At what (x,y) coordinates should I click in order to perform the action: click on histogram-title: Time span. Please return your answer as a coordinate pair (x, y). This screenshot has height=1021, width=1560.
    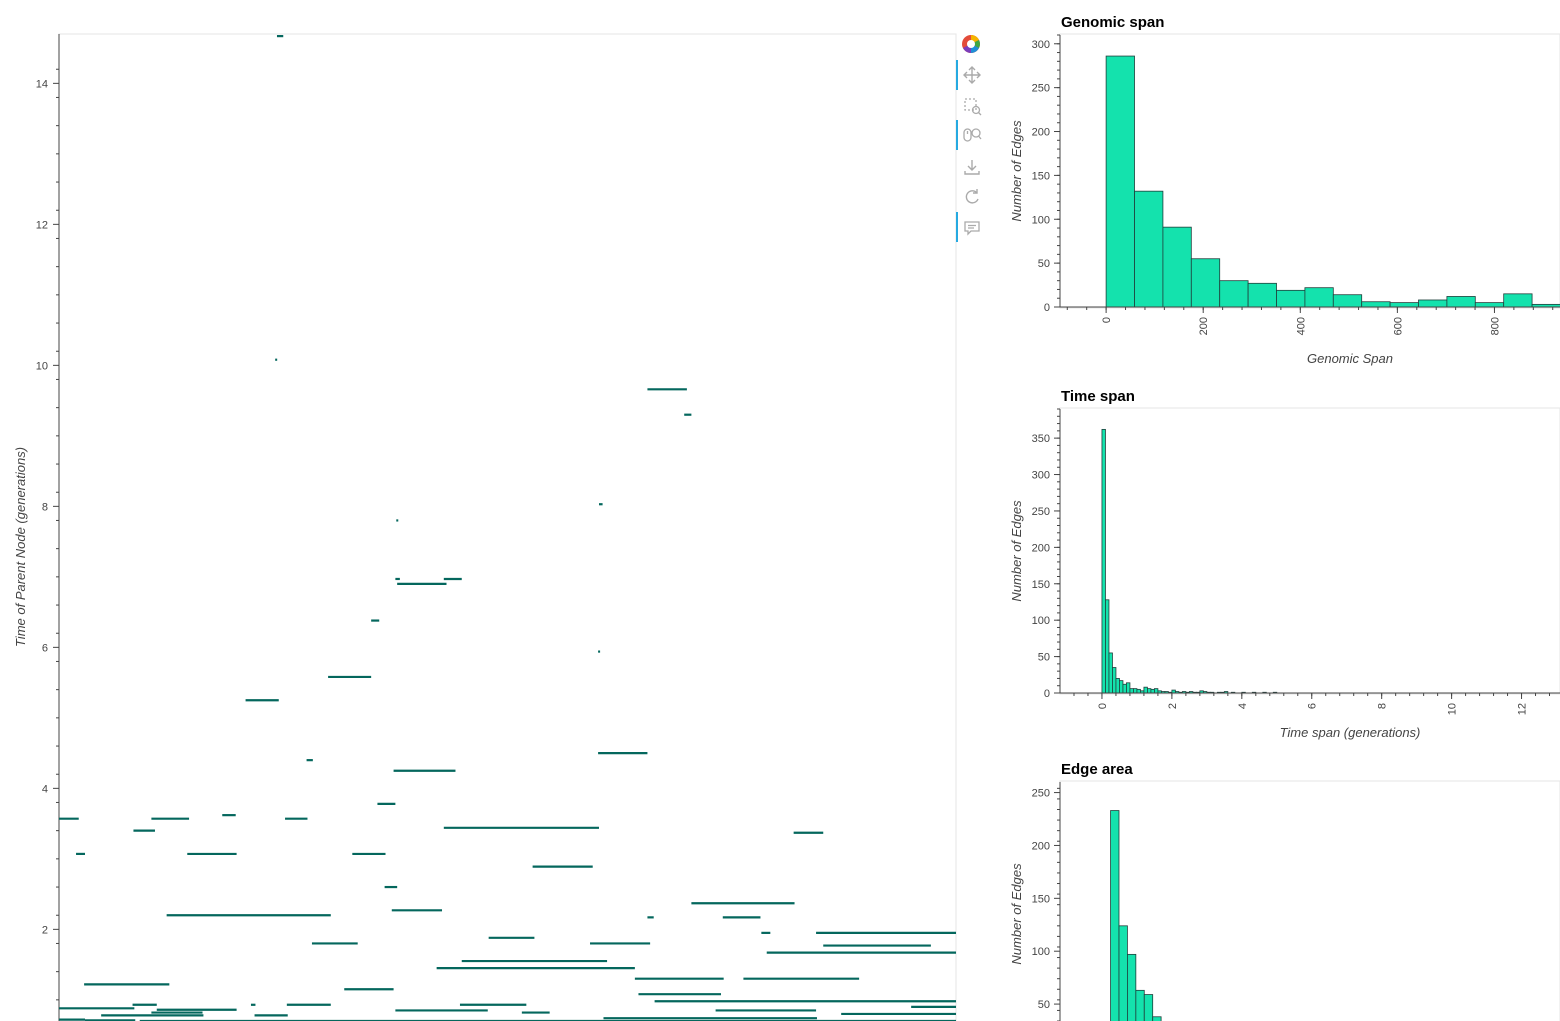
    Looking at the image, I should click on (1098, 396).